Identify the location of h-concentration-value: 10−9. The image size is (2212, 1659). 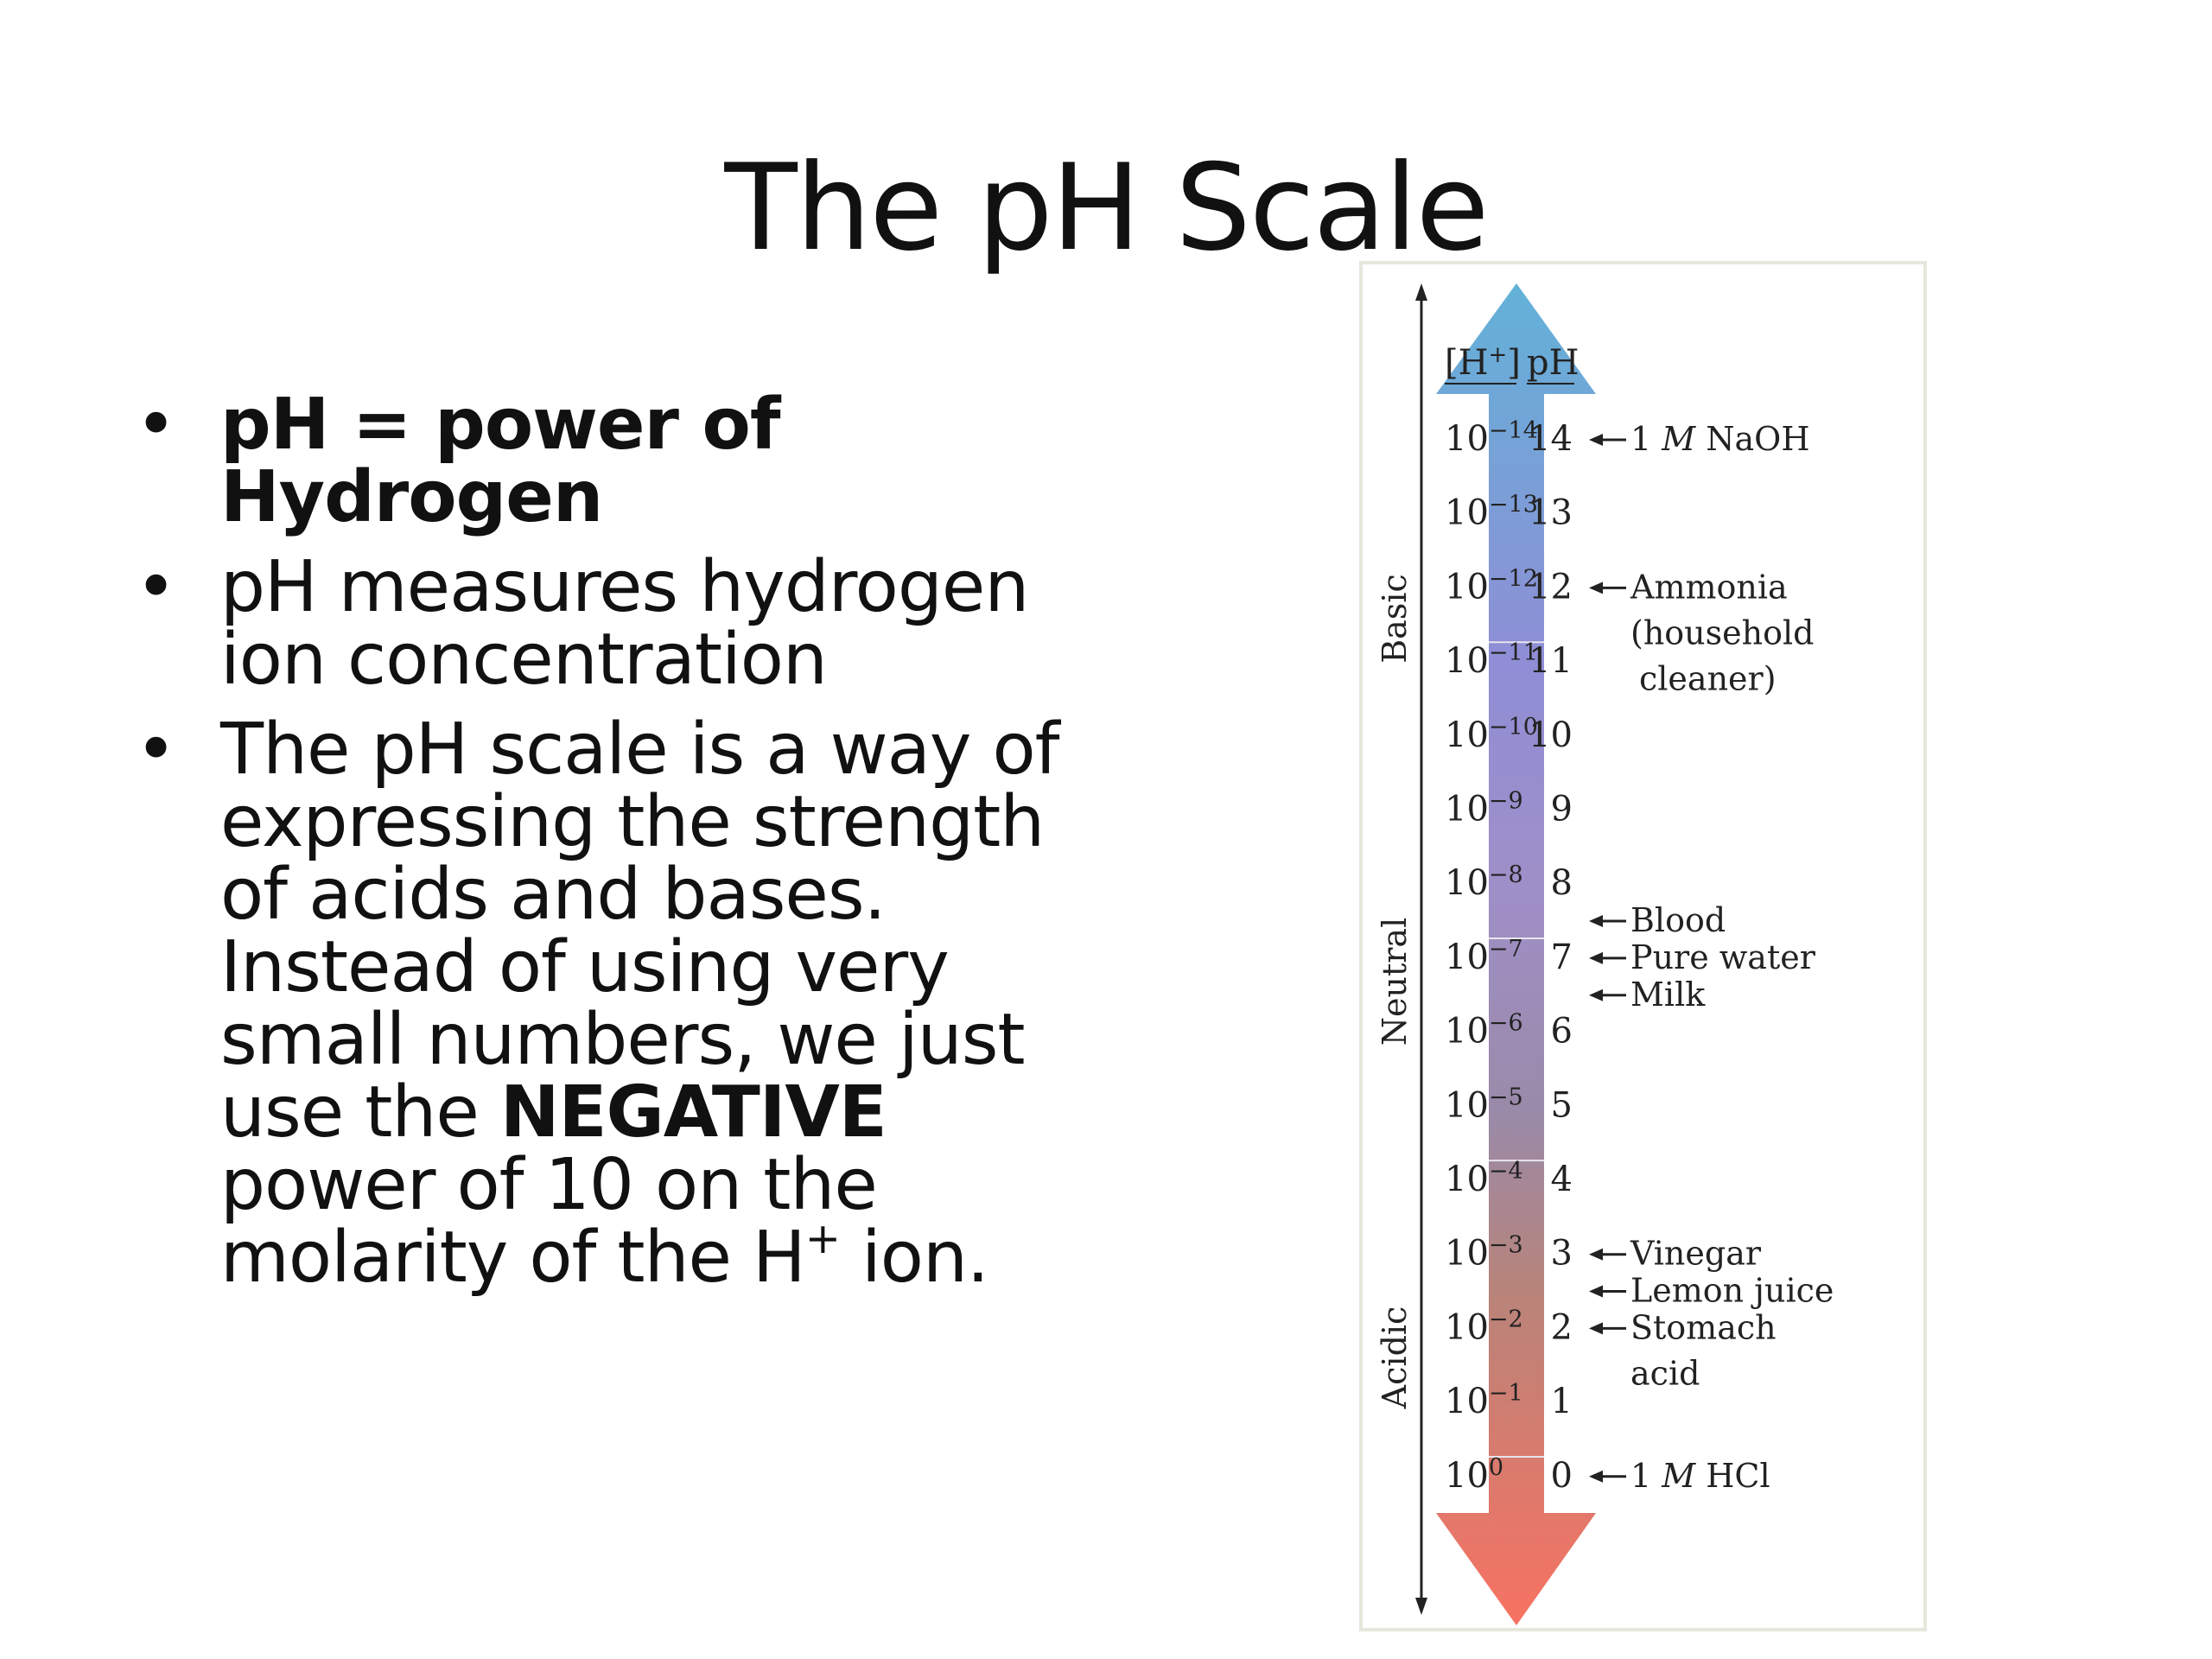
(1484, 809).